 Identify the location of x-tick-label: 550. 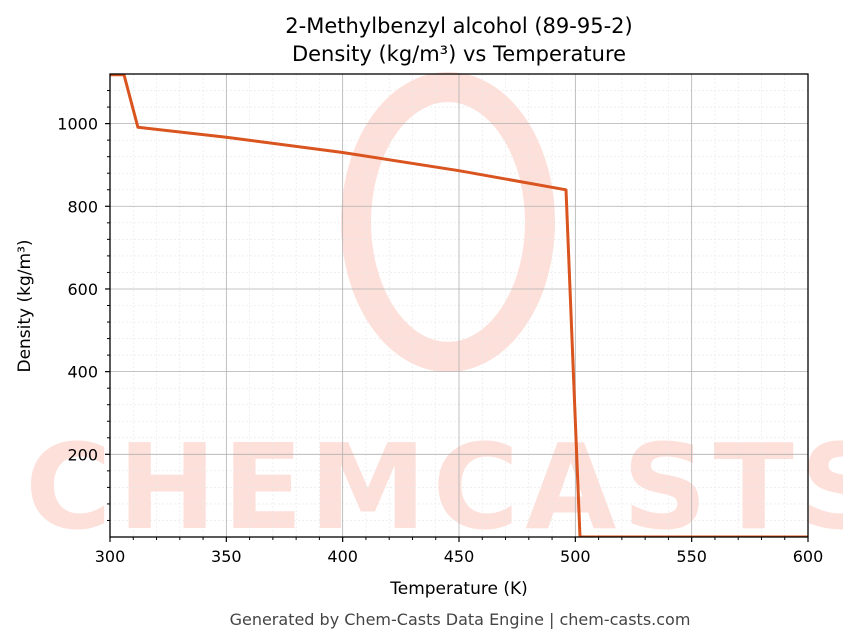
(691, 556).